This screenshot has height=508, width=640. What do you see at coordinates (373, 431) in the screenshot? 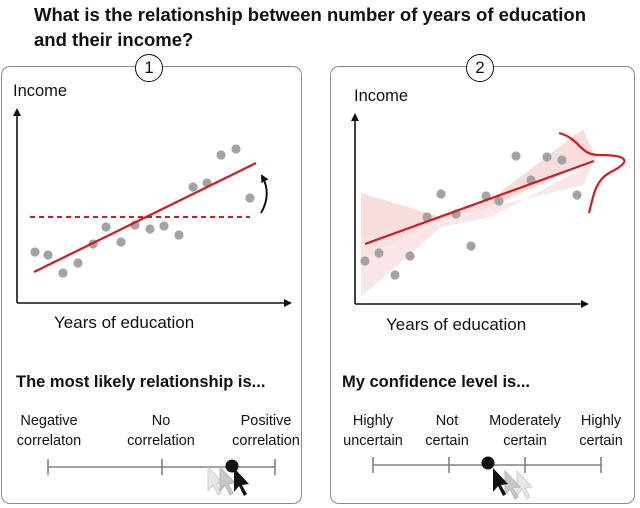
I see `scale-label-highly-uncertain: Highly uncertain` at bounding box center [373, 431].